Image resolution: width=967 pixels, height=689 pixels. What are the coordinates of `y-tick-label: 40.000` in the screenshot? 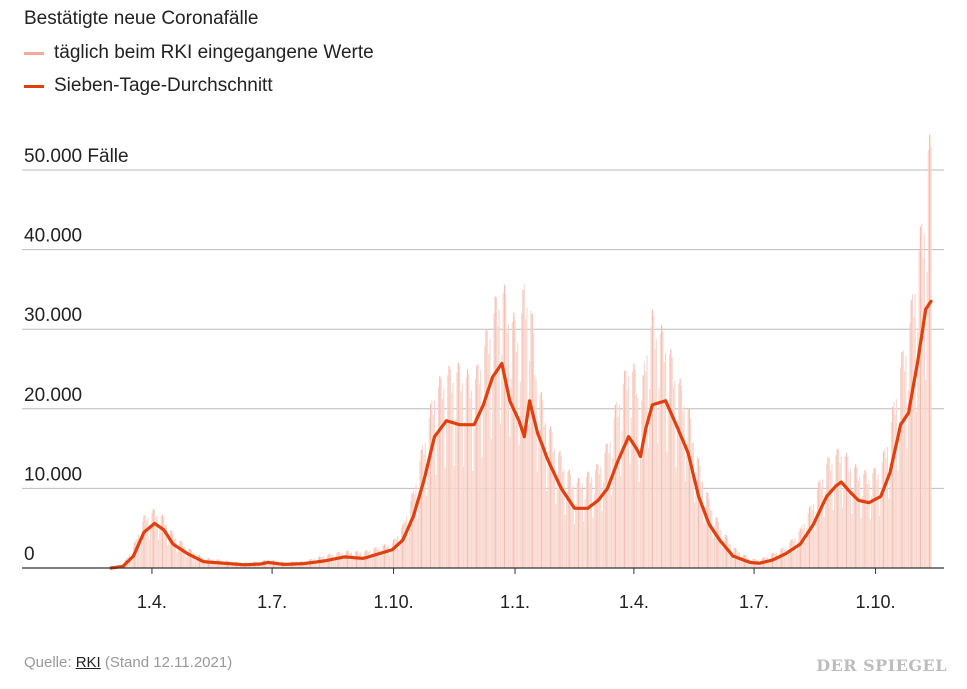 It's located at (53, 236).